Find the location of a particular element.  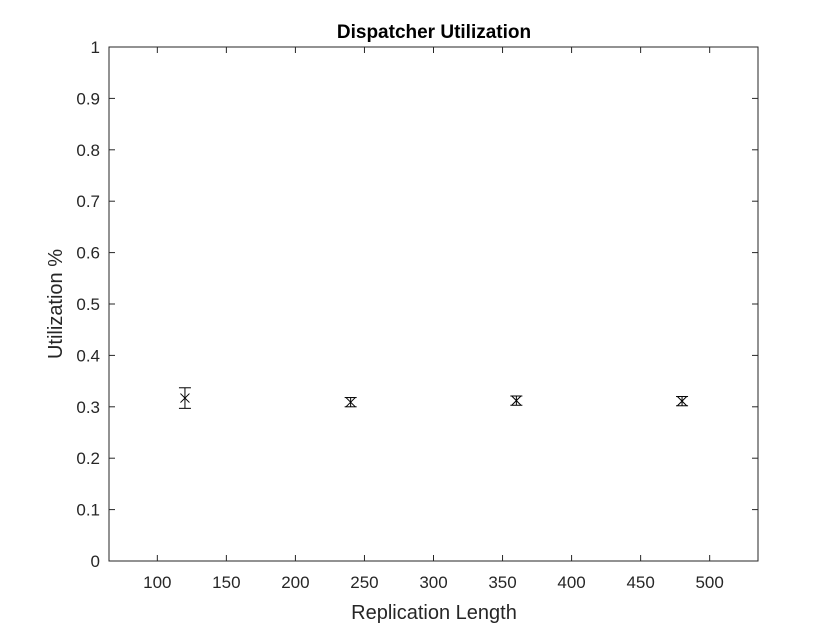

y-tick-label: 0.2 is located at coordinates (88, 458).